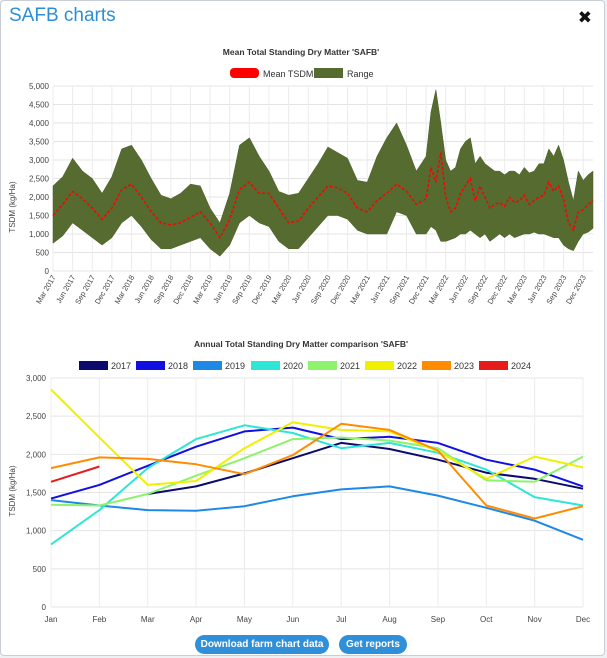 Image resolution: width=607 pixels, height=658 pixels. What do you see at coordinates (150, 365) in the screenshot?
I see `legend-swatch-2018` at bounding box center [150, 365].